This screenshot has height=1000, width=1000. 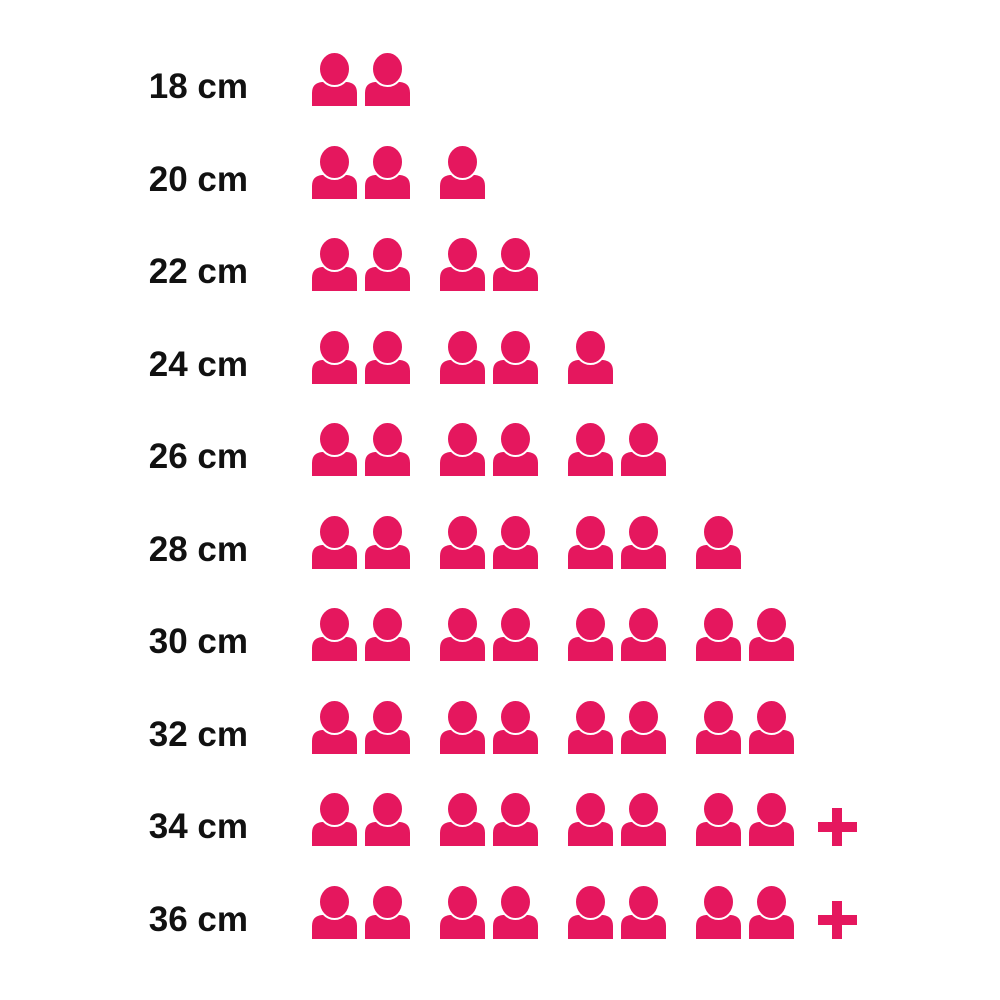 What do you see at coordinates (198, 826) in the screenshot?
I see `row-label: 34 cm` at bounding box center [198, 826].